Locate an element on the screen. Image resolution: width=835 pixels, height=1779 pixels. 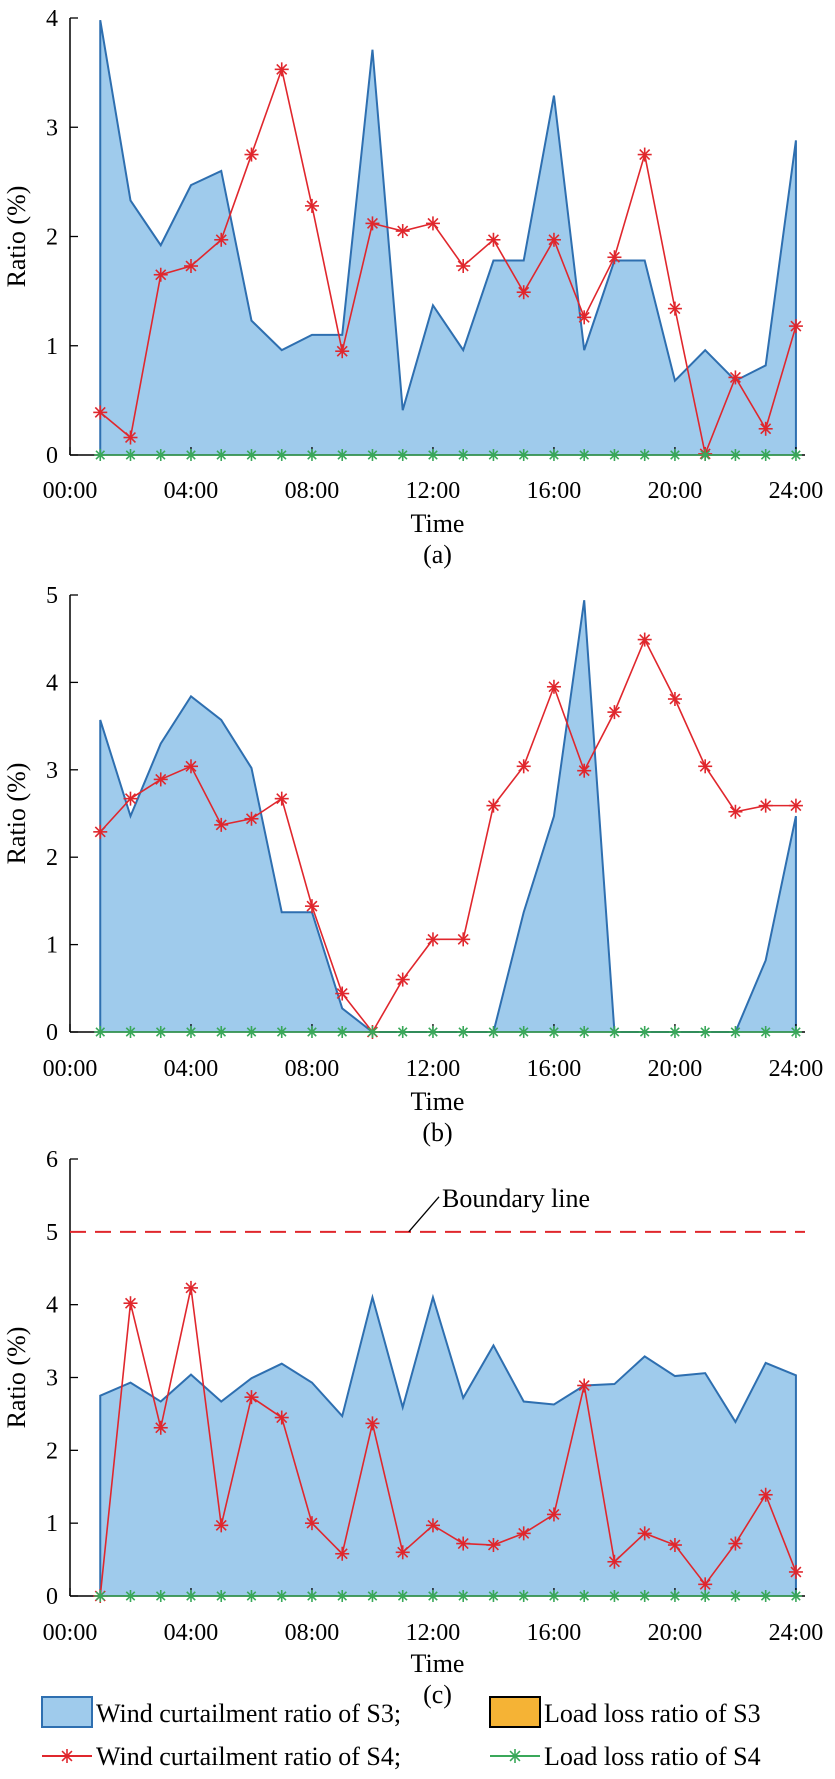
series-line-s4-wind is located at coordinates (448, 1442).